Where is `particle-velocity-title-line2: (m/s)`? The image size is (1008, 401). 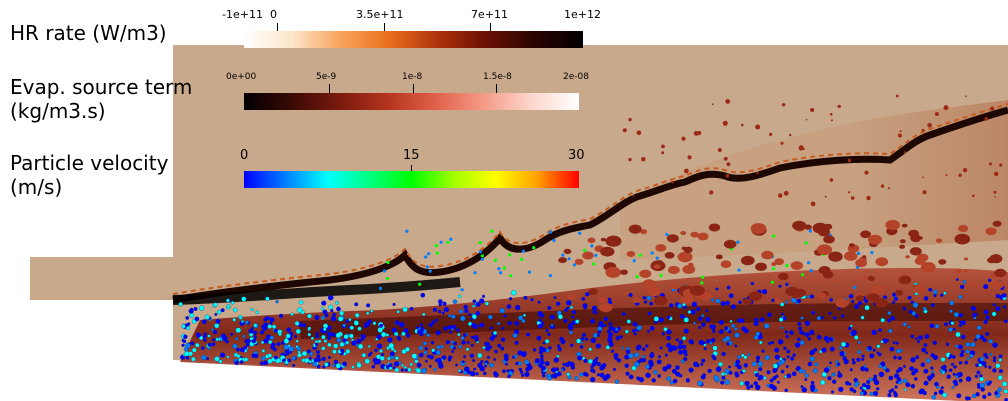
particle-velocity-title-line2: (m/s) is located at coordinates (36, 187).